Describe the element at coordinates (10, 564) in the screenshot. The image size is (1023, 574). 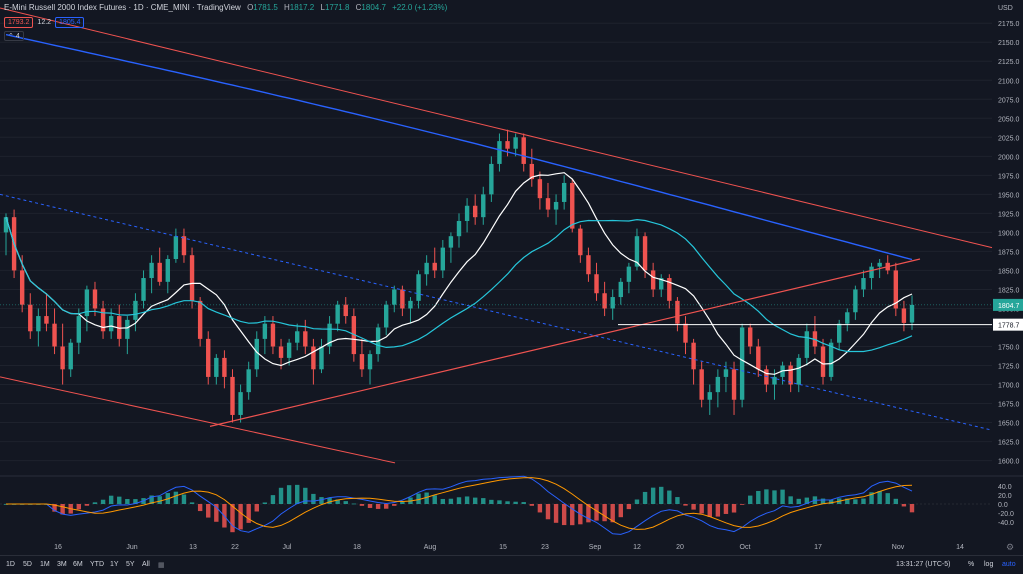
I see `tf-1d: 1D` at that location.